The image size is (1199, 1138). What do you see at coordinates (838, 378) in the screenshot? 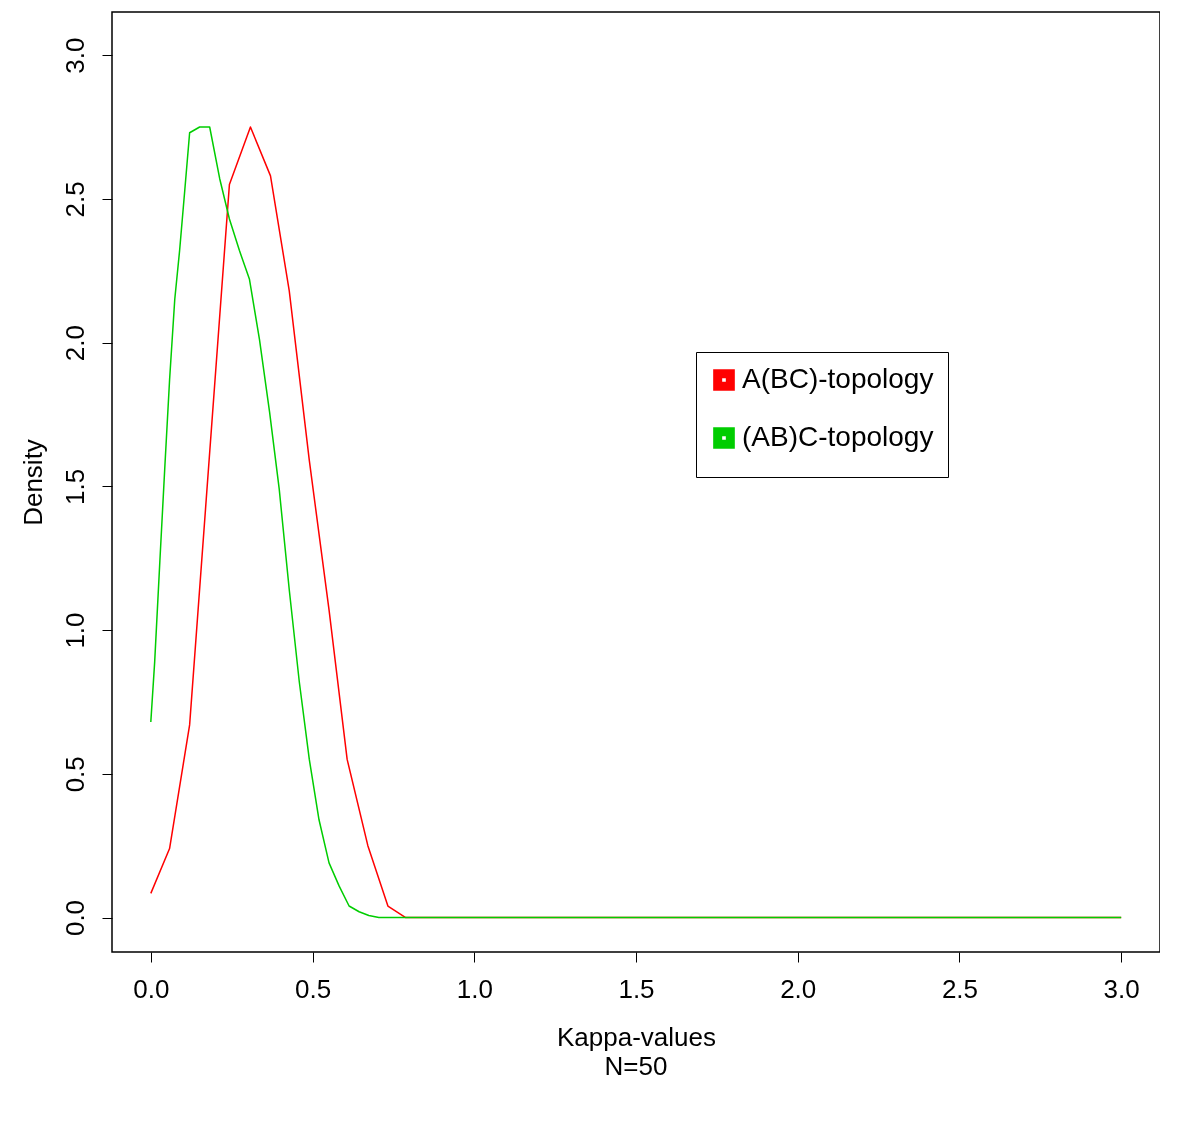
I see `legend-label: A(BC)-topology` at bounding box center [838, 378].